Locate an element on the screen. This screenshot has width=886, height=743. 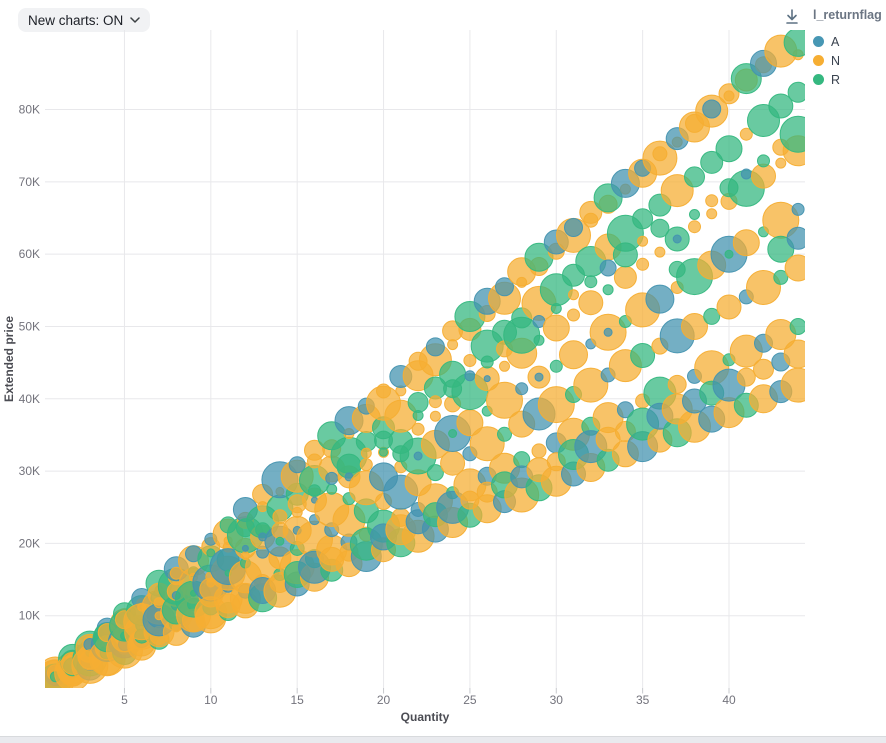
download-button is located at coordinates (792, 17).